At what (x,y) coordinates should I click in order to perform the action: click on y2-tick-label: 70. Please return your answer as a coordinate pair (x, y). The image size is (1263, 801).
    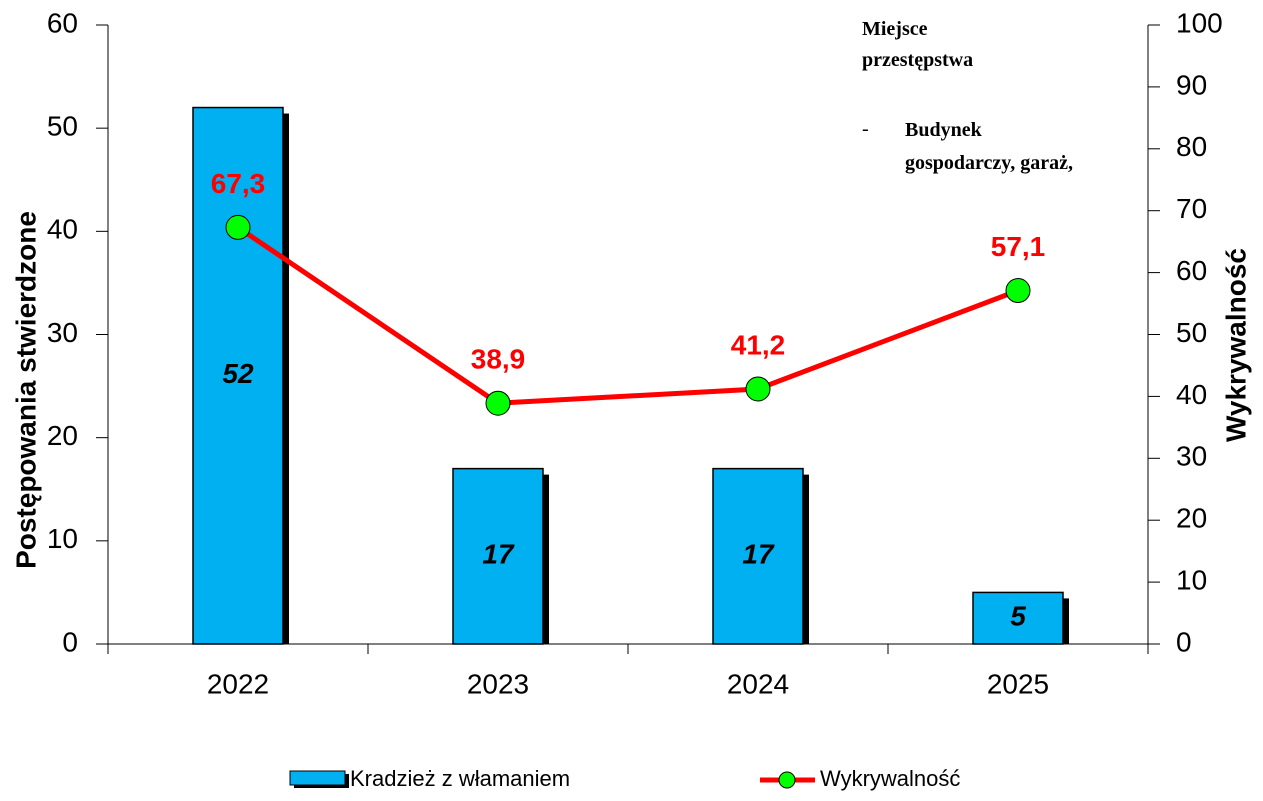
    Looking at the image, I should click on (1191, 208).